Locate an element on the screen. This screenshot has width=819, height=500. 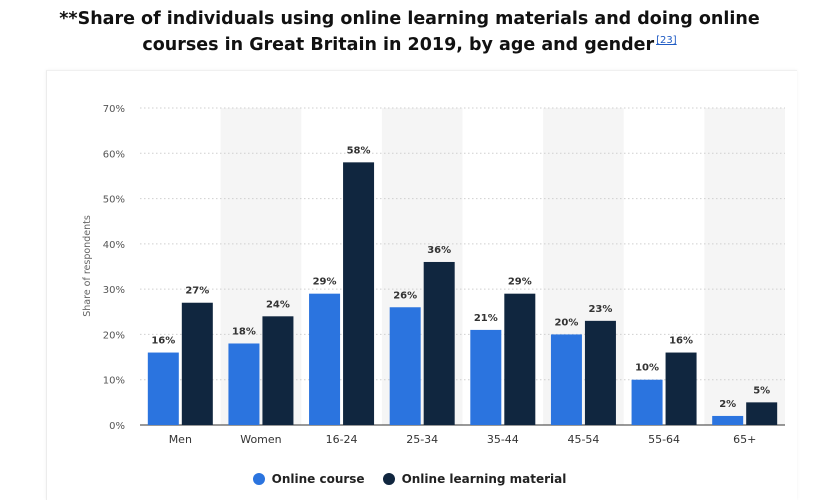
data-label: 20% is located at coordinates (566, 322).